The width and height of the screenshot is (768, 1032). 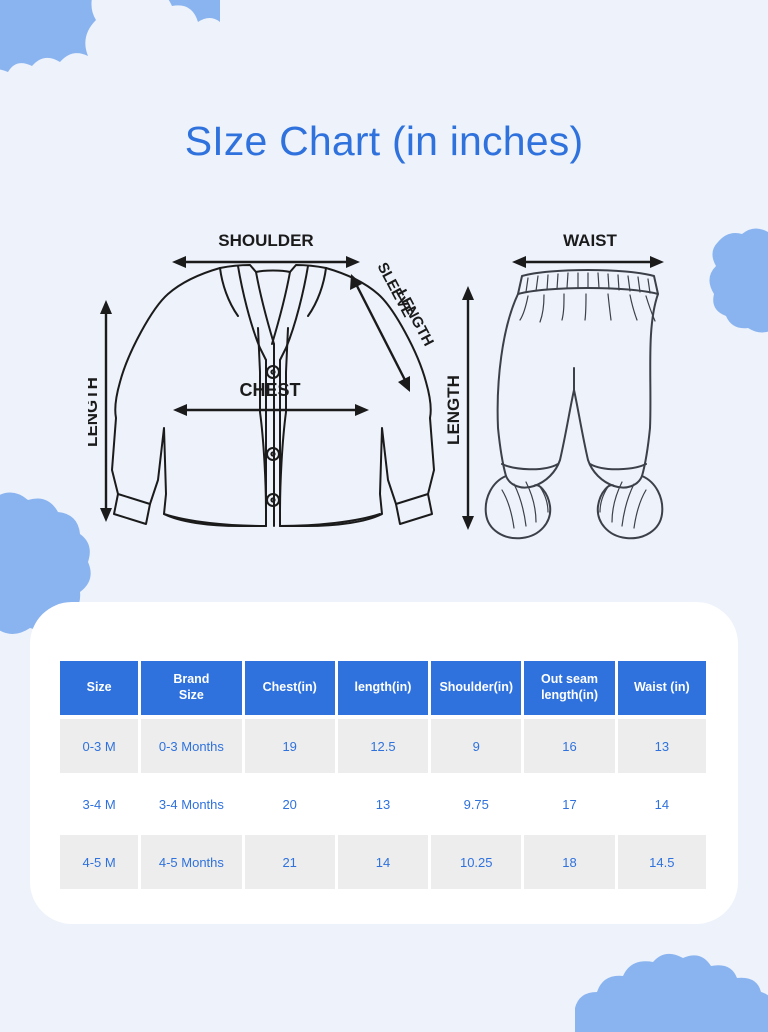 I want to click on label-sleeve-length-line2: LENGTH, so click(x=415, y=318).